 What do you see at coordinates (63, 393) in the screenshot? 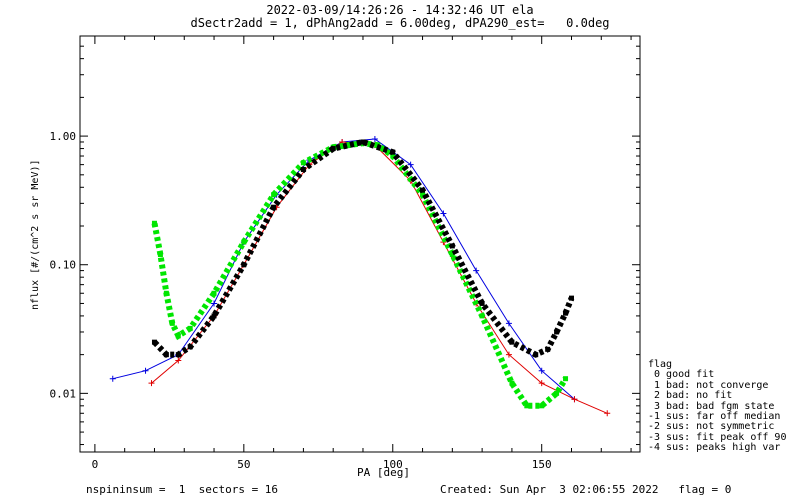
I see `y-tick-label: 0.01` at bounding box center [63, 393].